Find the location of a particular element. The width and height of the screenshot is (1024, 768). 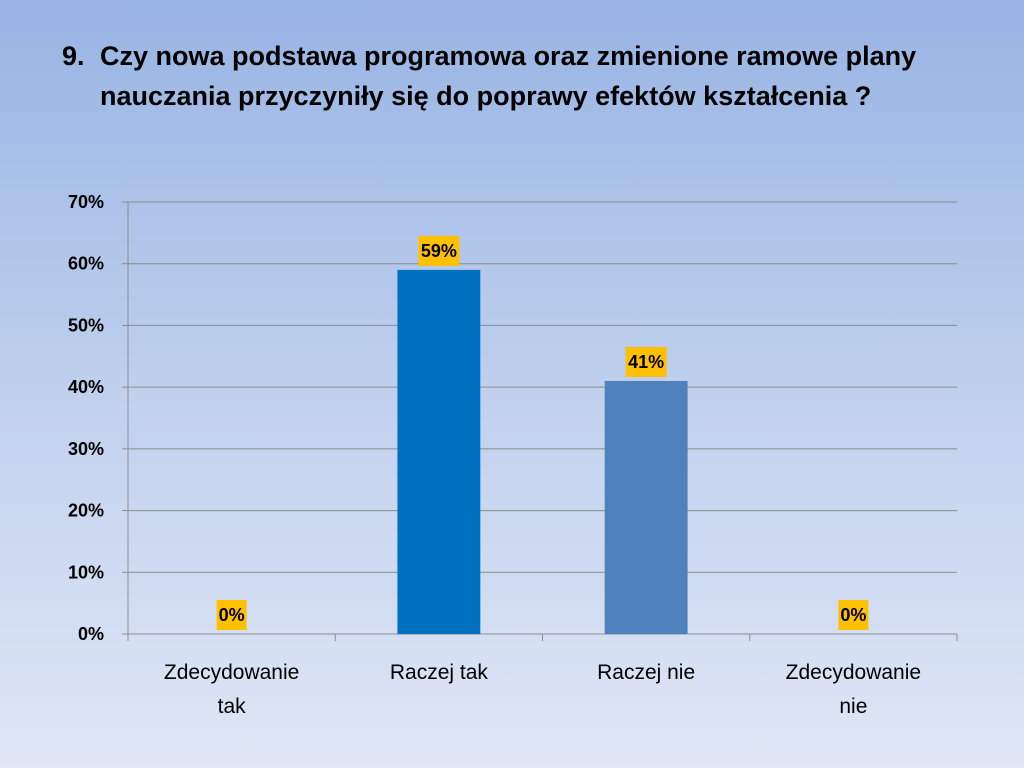

y-tick-label: 30% is located at coordinates (86, 449).